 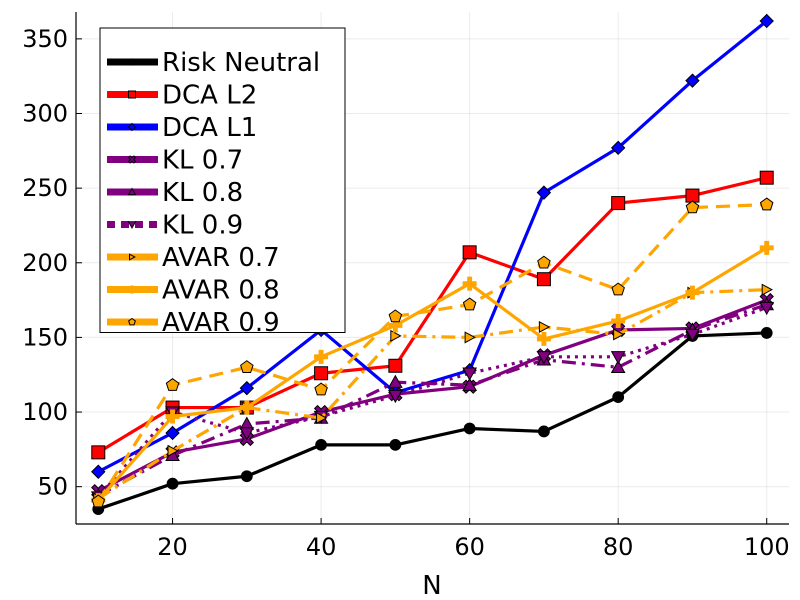 What do you see at coordinates (618, 547) in the screenshot?
I see `x-tick-label: 80` at bounding box center [618, 547].